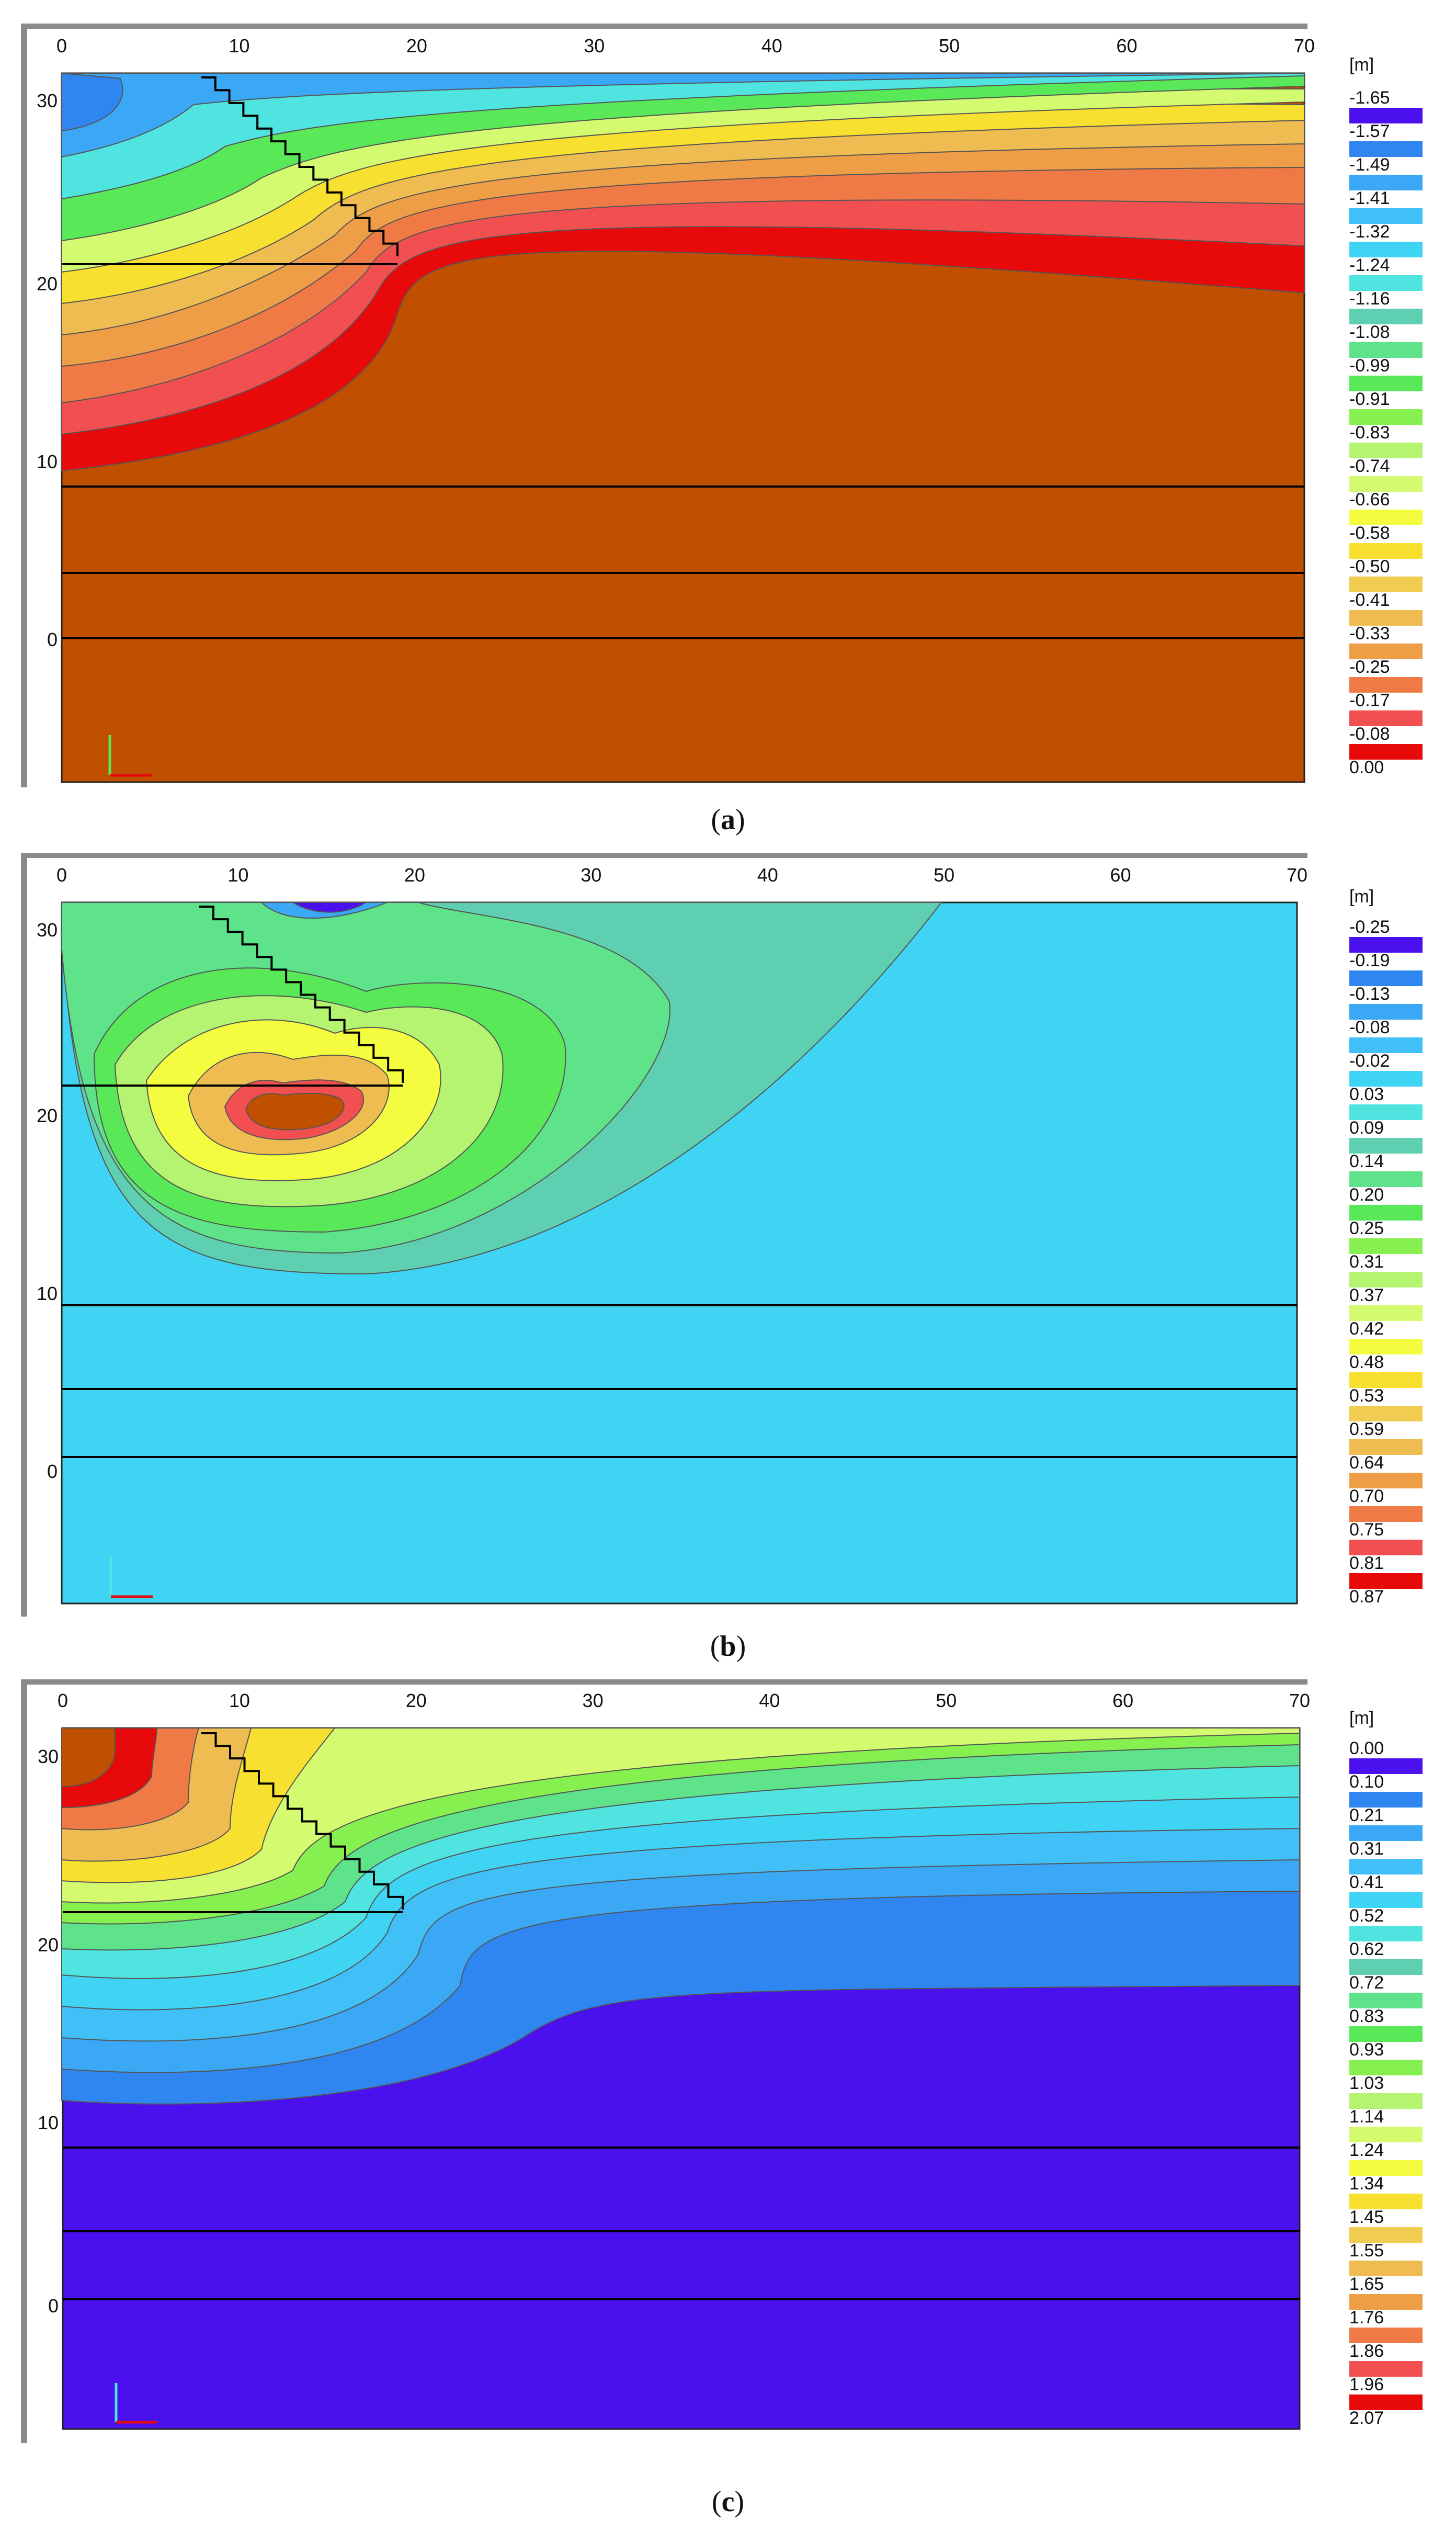 The width and height of the screenshot is (1456, 2530). I want to click on legend-value: 0.59, so click(1366, 1429).